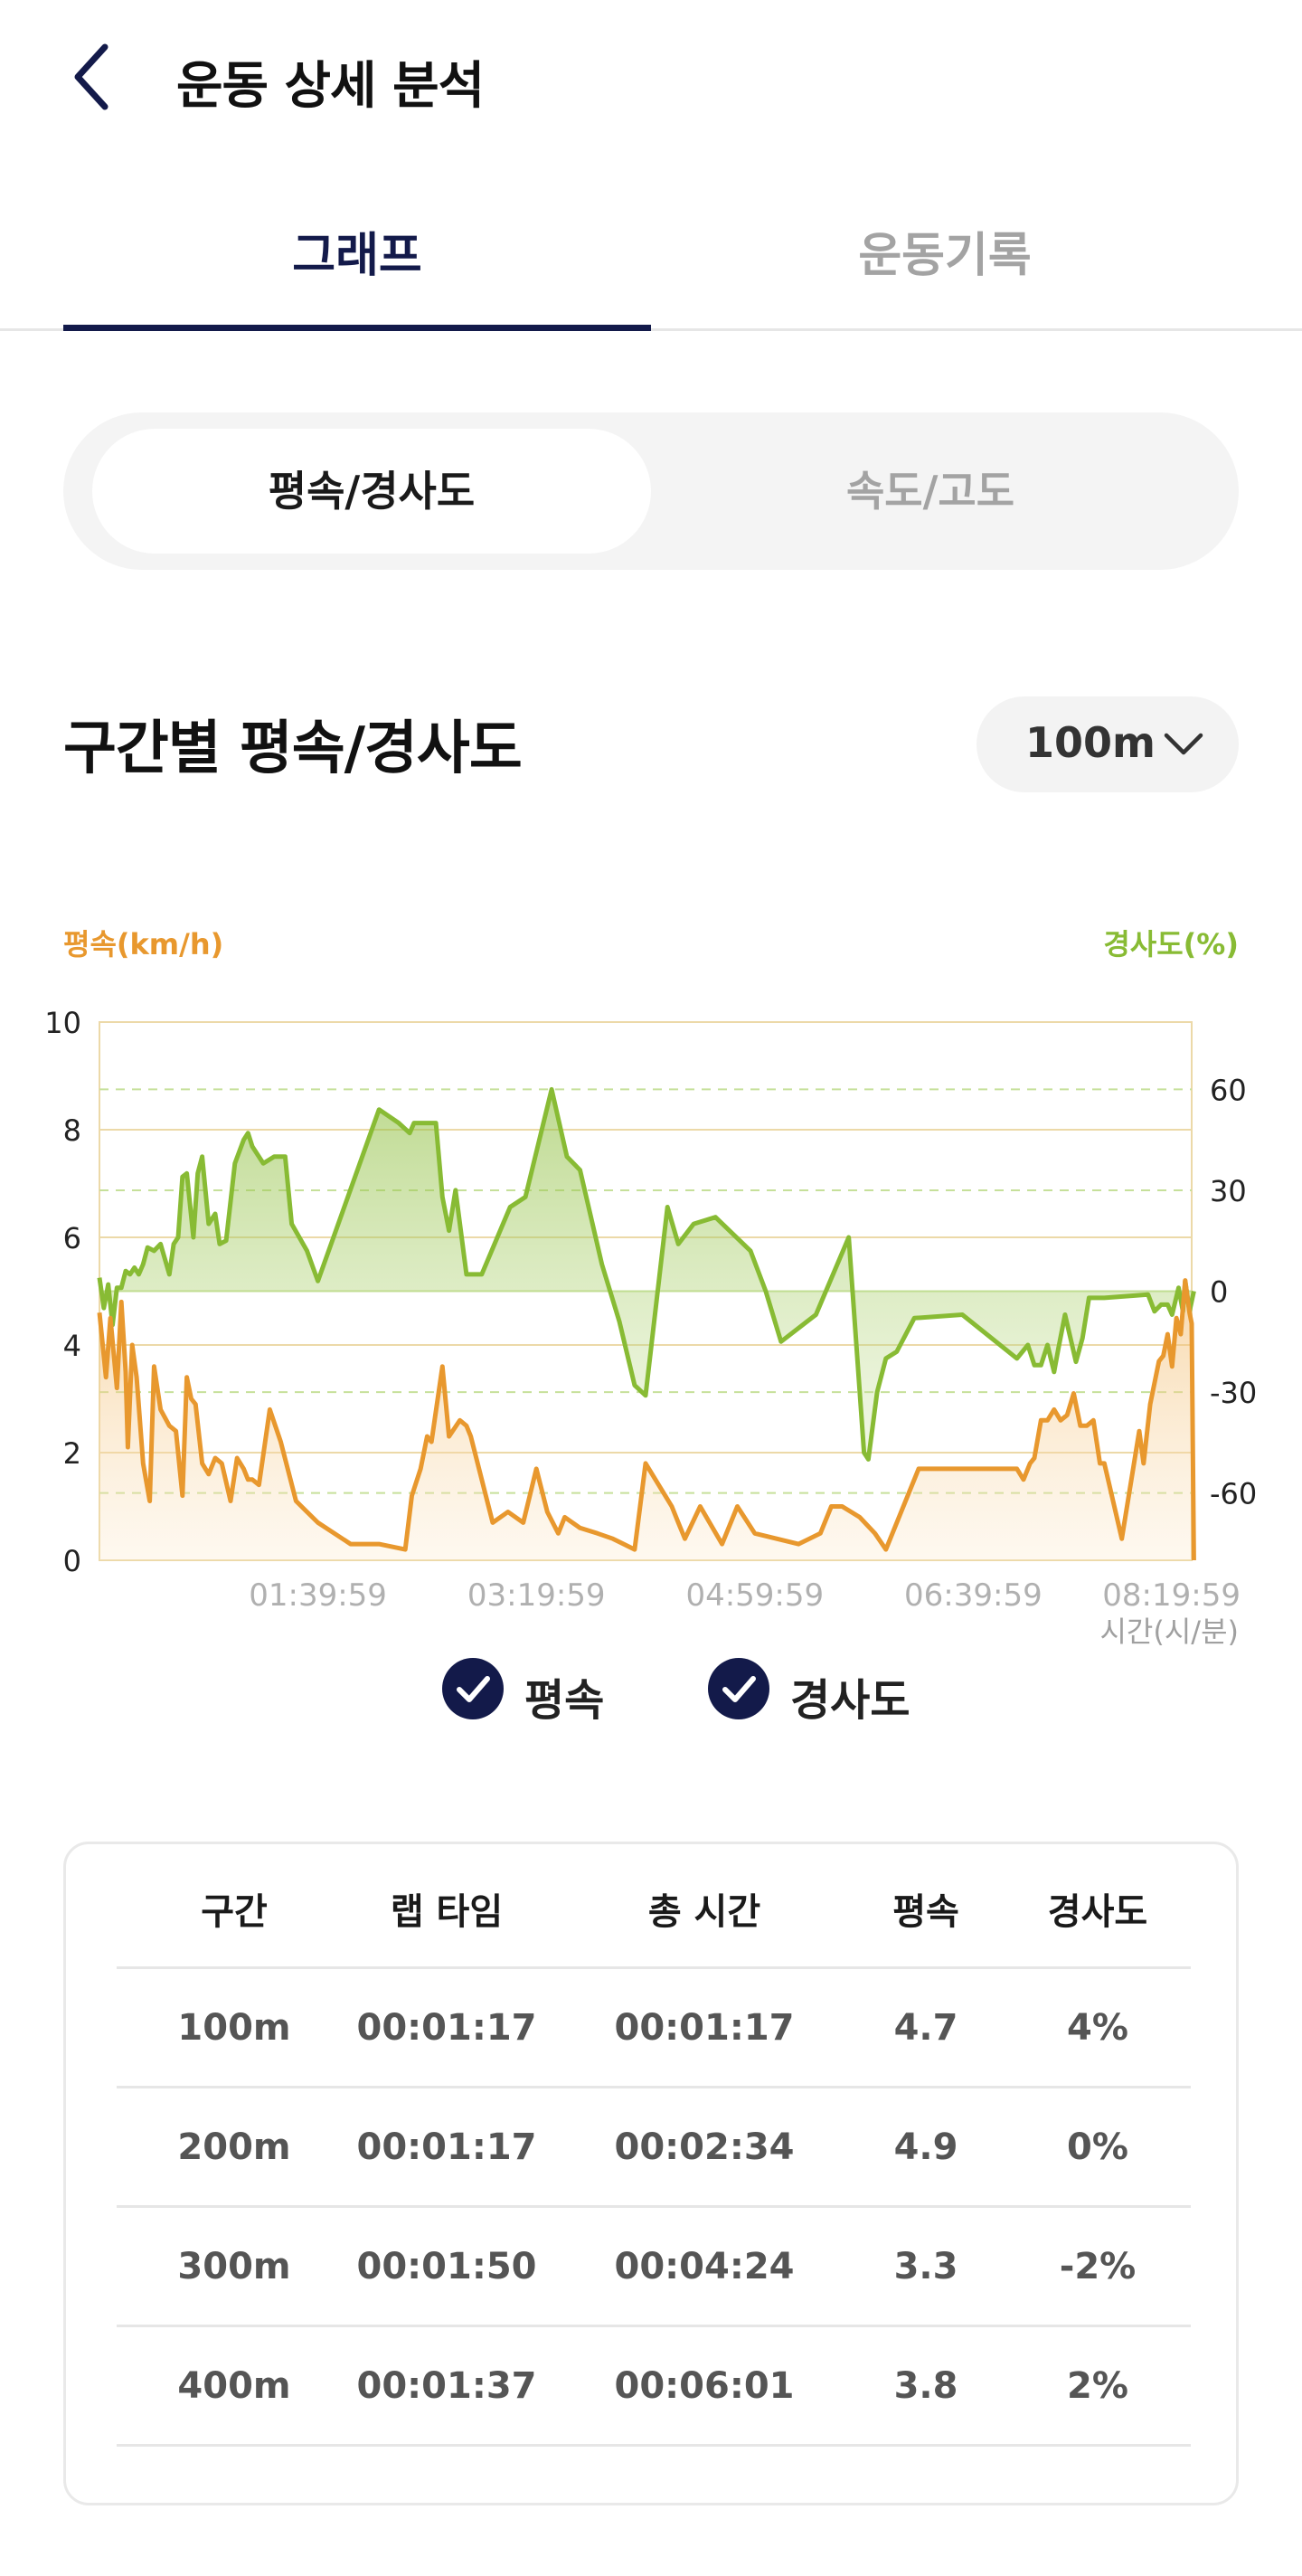 This screenshot has height=2576, width=1302. What do you see at coordinates (234, 2147) in the screenshot?
I see `cell-section: 200m` at bounding box center [234, 2147].